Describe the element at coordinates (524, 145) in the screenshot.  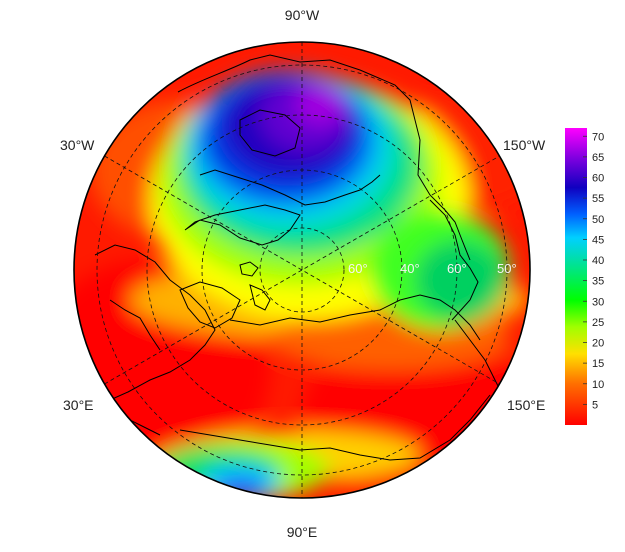
I see `longitude-label-upper-right: 150°W` at that location.